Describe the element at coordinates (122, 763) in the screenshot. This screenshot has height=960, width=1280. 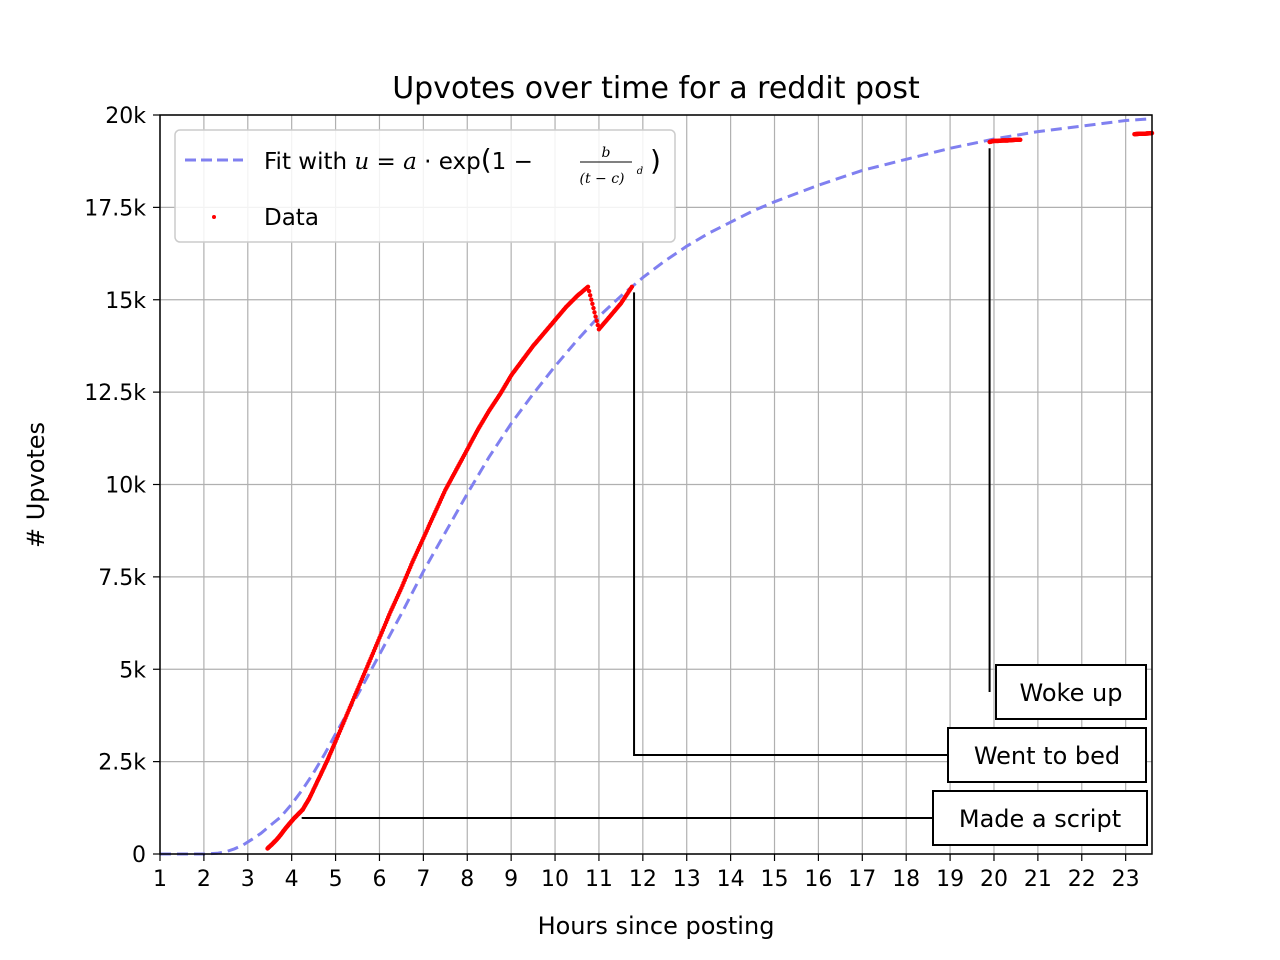
I see `y-tick-label: 2.5k` at that location.